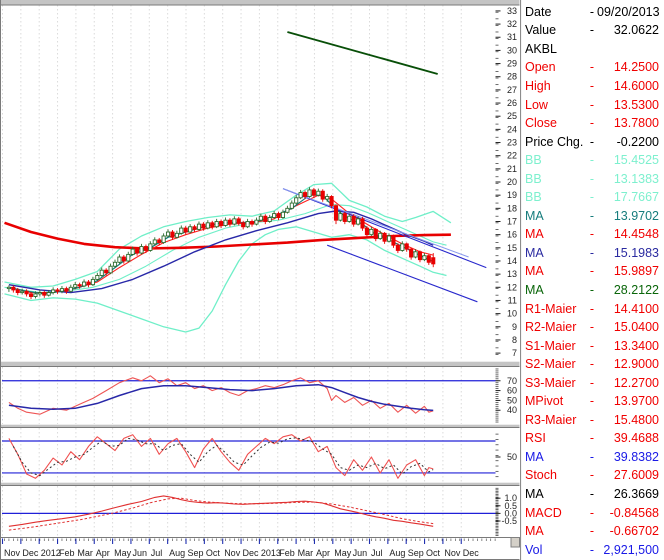  Describe the element at coordinates (512, 300) in the screenshot. I see `svg-text: 11` at that location.